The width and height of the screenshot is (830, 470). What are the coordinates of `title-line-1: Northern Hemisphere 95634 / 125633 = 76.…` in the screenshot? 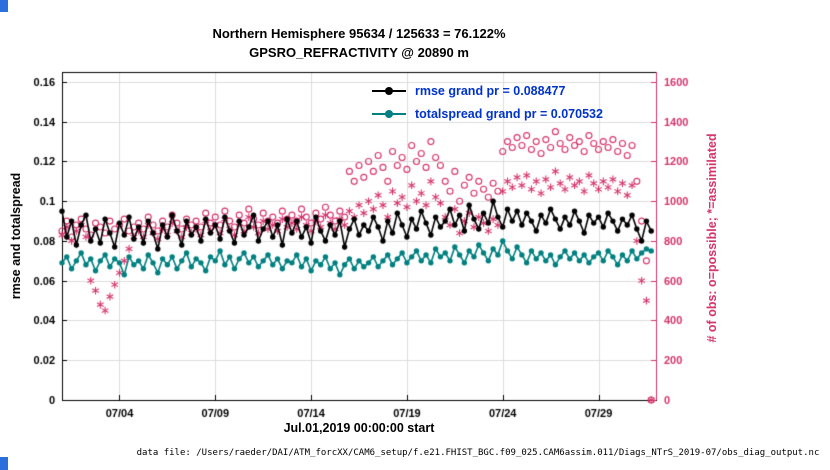 It's located at (359, 33).